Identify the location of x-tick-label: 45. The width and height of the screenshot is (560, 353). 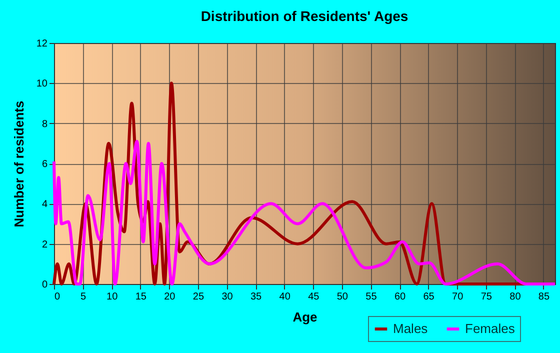
(314, 297).